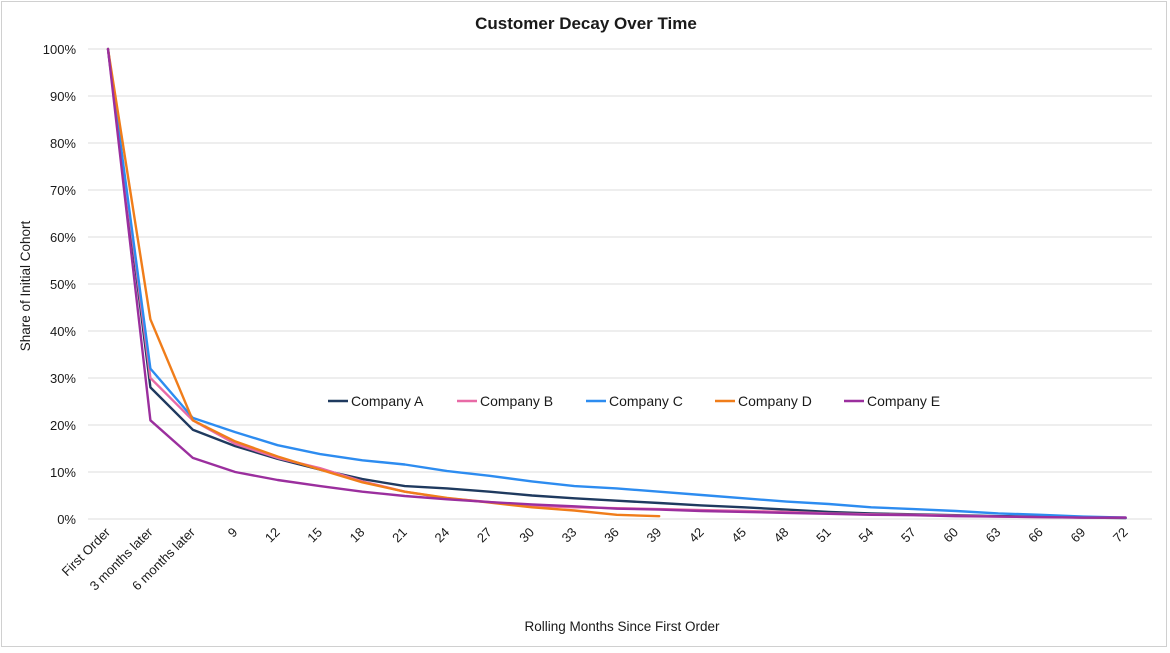 The image size is (1170, 653). I want to click on x-tick-label: 54, so click(865, 535).